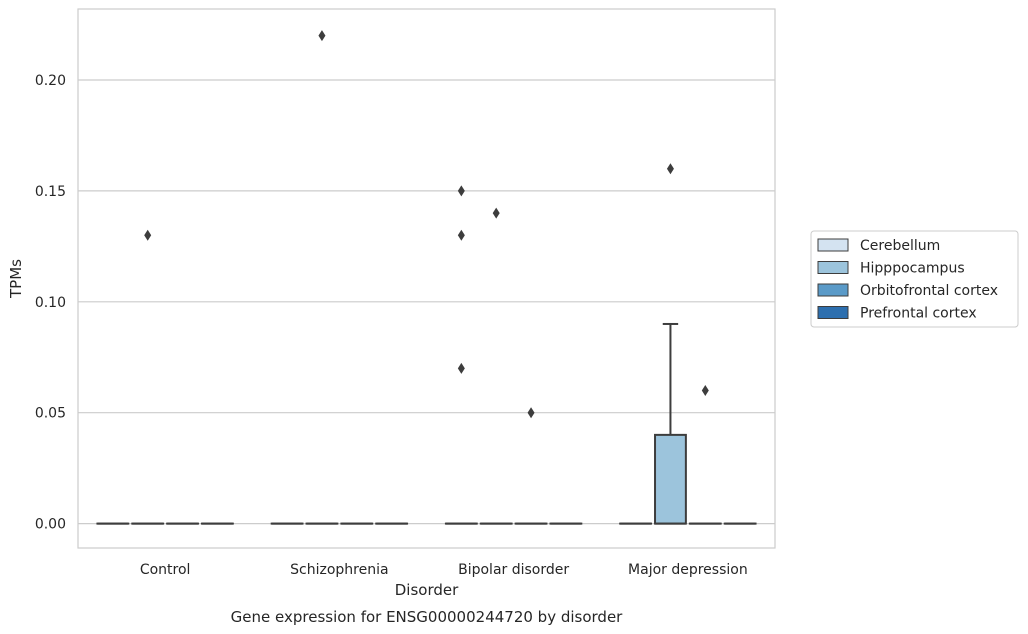 The height and width of the screenshot is (634, 1028). Describe the element at coordinates (900, 246) in the screenshot. I see `legend-label: Cerebellum` at that location.